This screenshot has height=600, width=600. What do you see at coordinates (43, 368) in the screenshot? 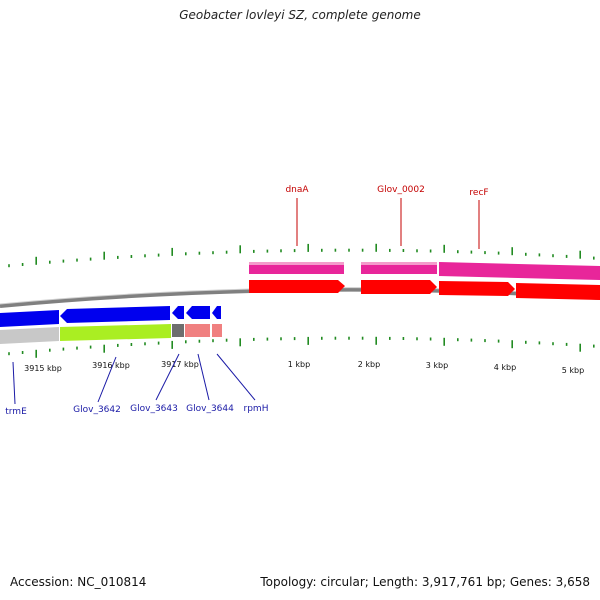
I see `tick-label-3915kbp: 3915 kbp` at bounding box center [43, 368].